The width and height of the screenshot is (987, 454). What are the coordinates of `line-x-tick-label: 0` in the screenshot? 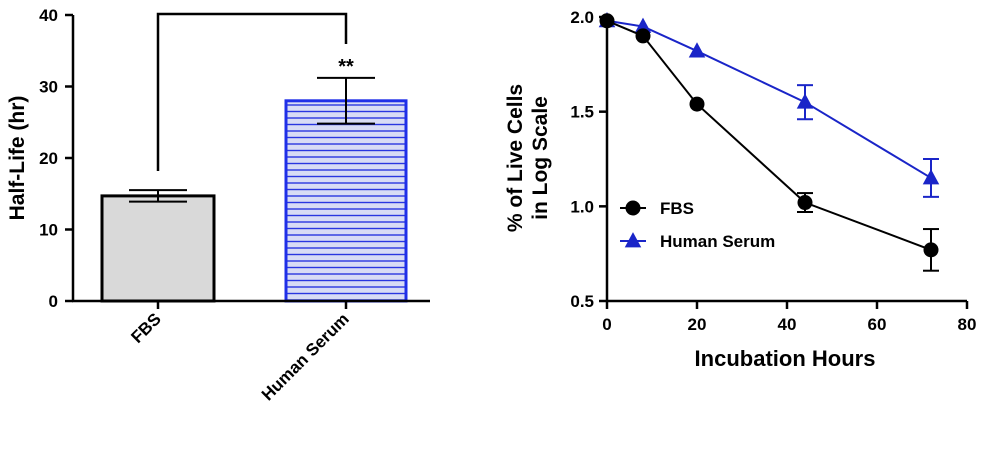 It's located at (606, 324).